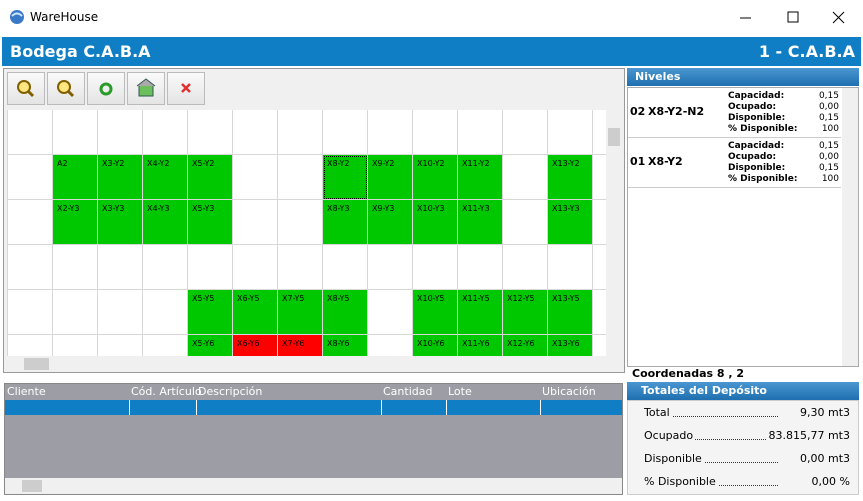  Describe the element at coordinates (480, 222) in the screenshot. I see `location-cell: X11-Y3` at that location.